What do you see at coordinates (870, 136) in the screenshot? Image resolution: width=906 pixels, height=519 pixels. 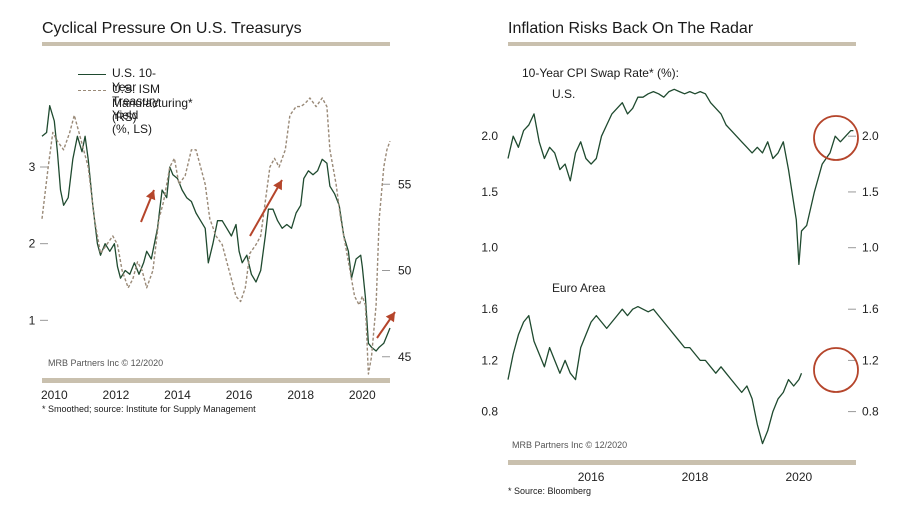 I see `swap-y-tick-label-right: 2.0` at bounding box center [870, 136].